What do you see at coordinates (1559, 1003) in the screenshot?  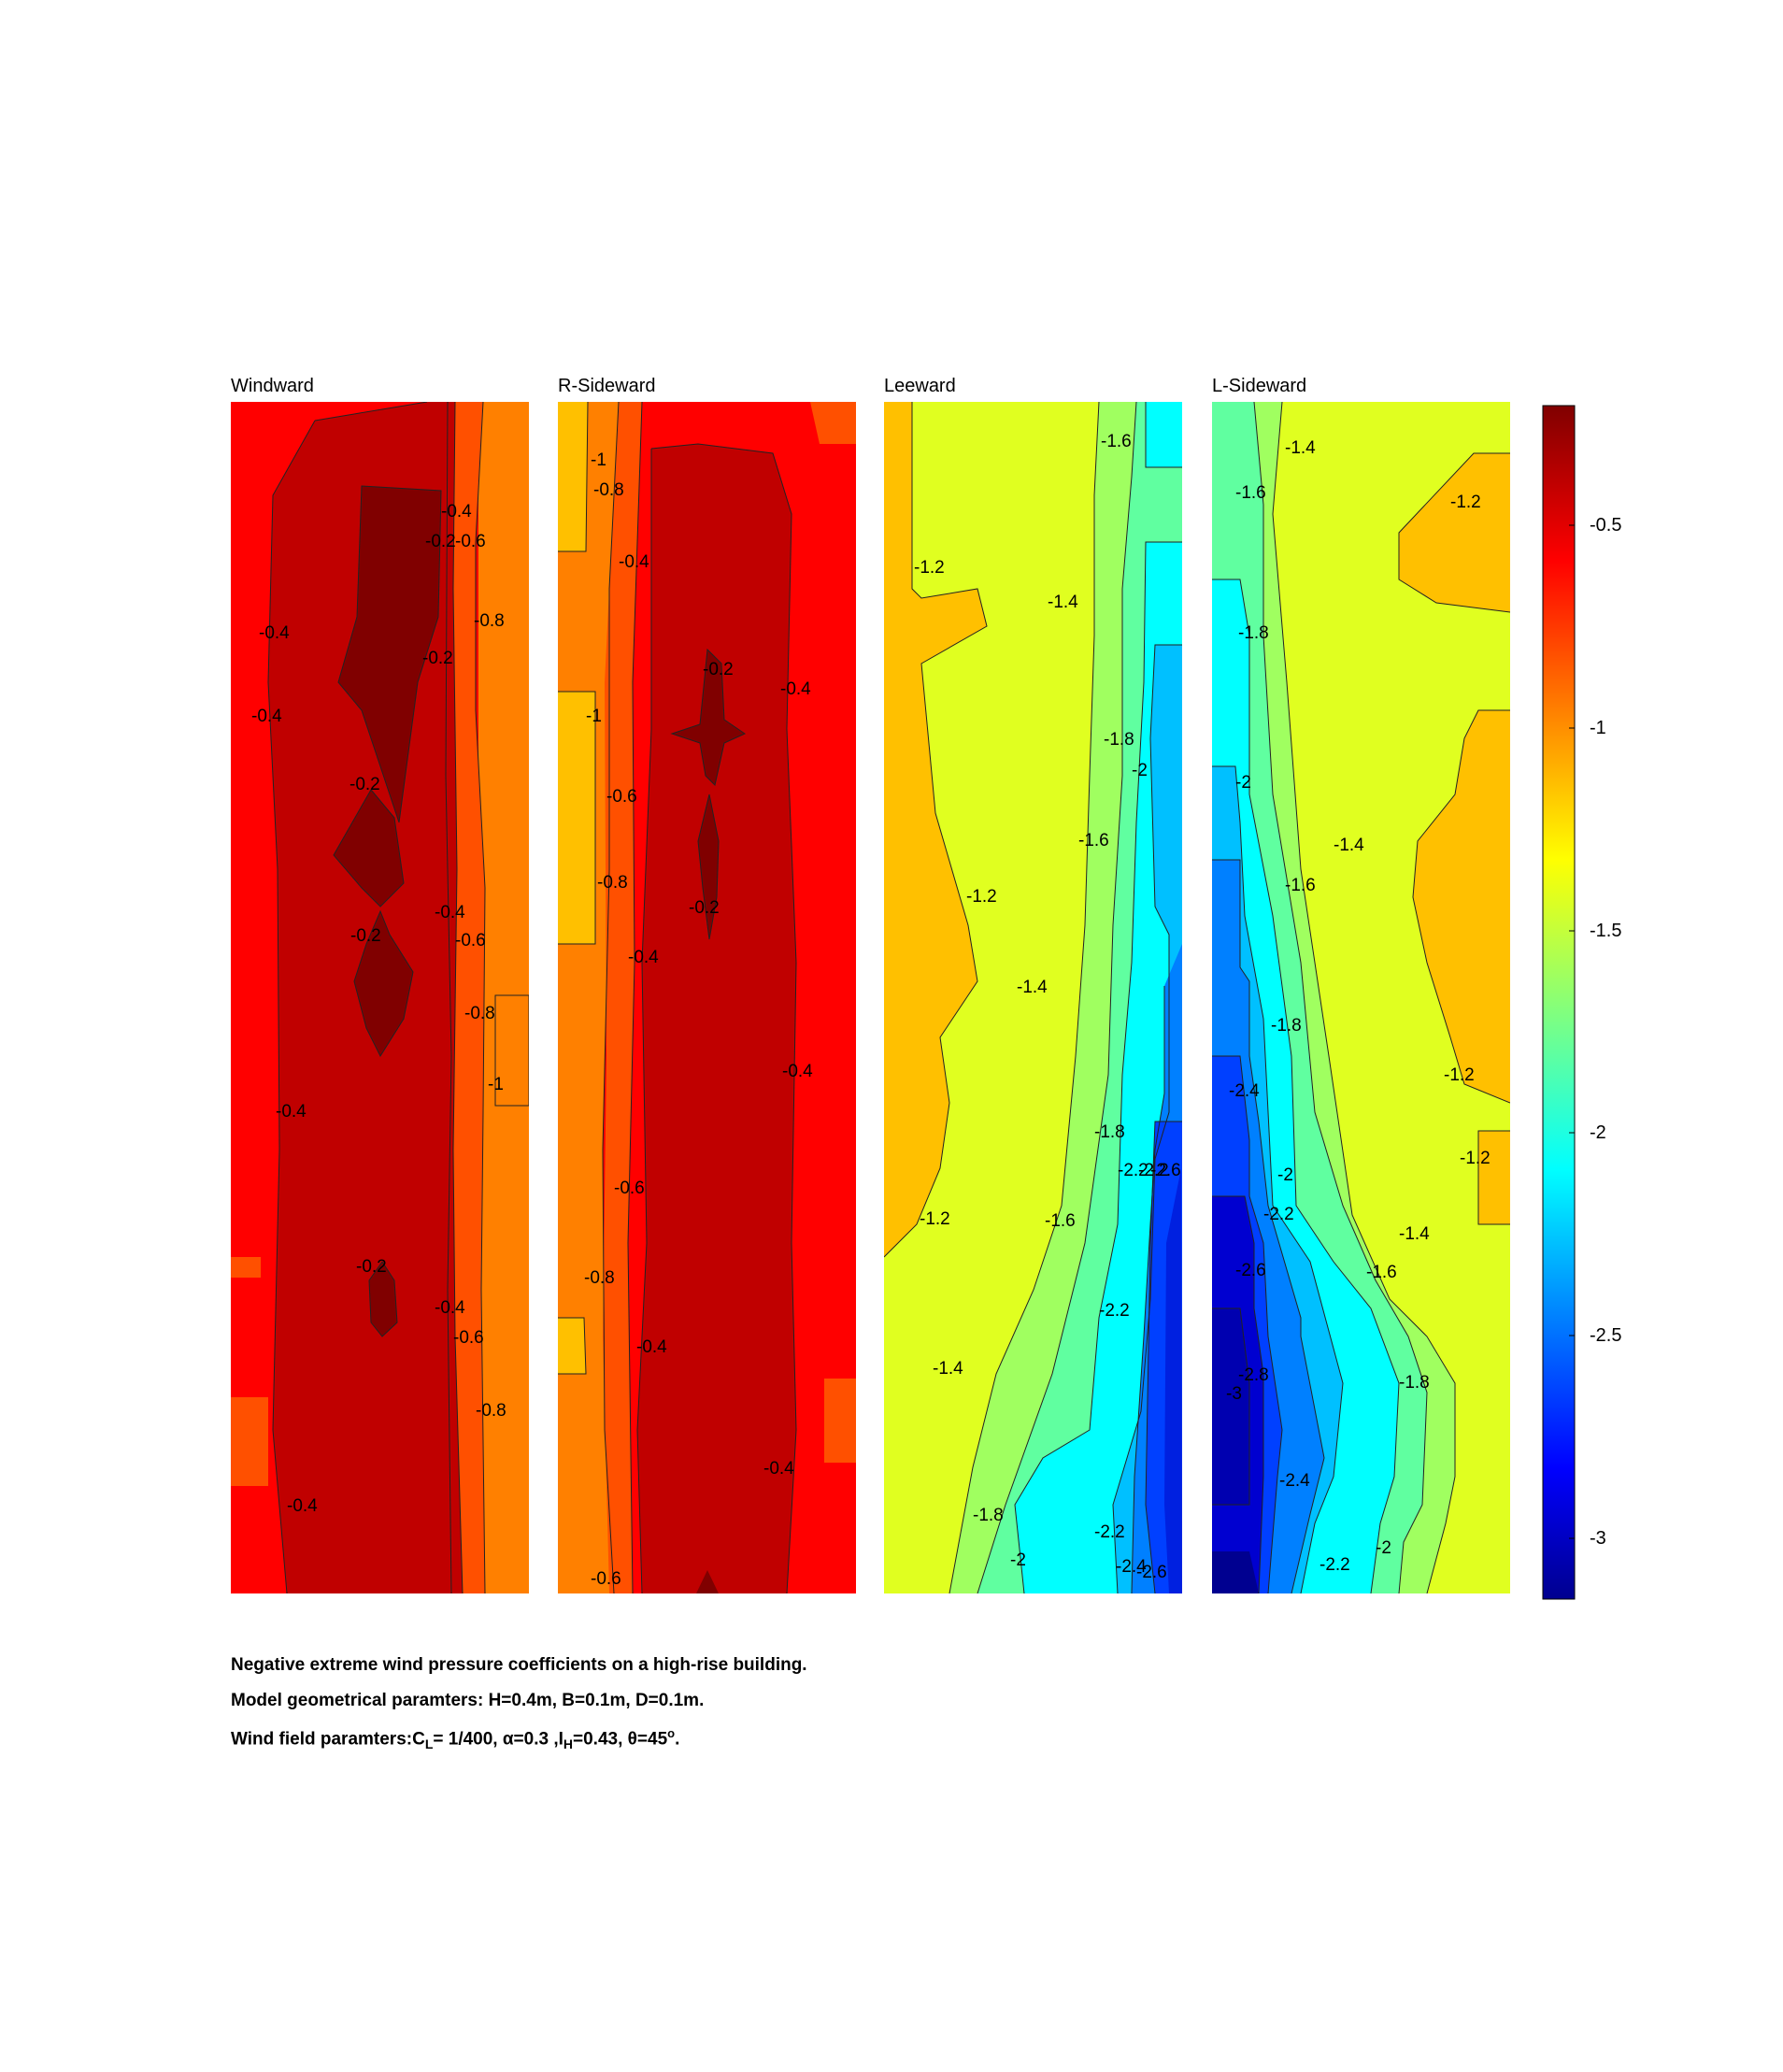 I see `colorbar` at bounding box center [1559, 1003].